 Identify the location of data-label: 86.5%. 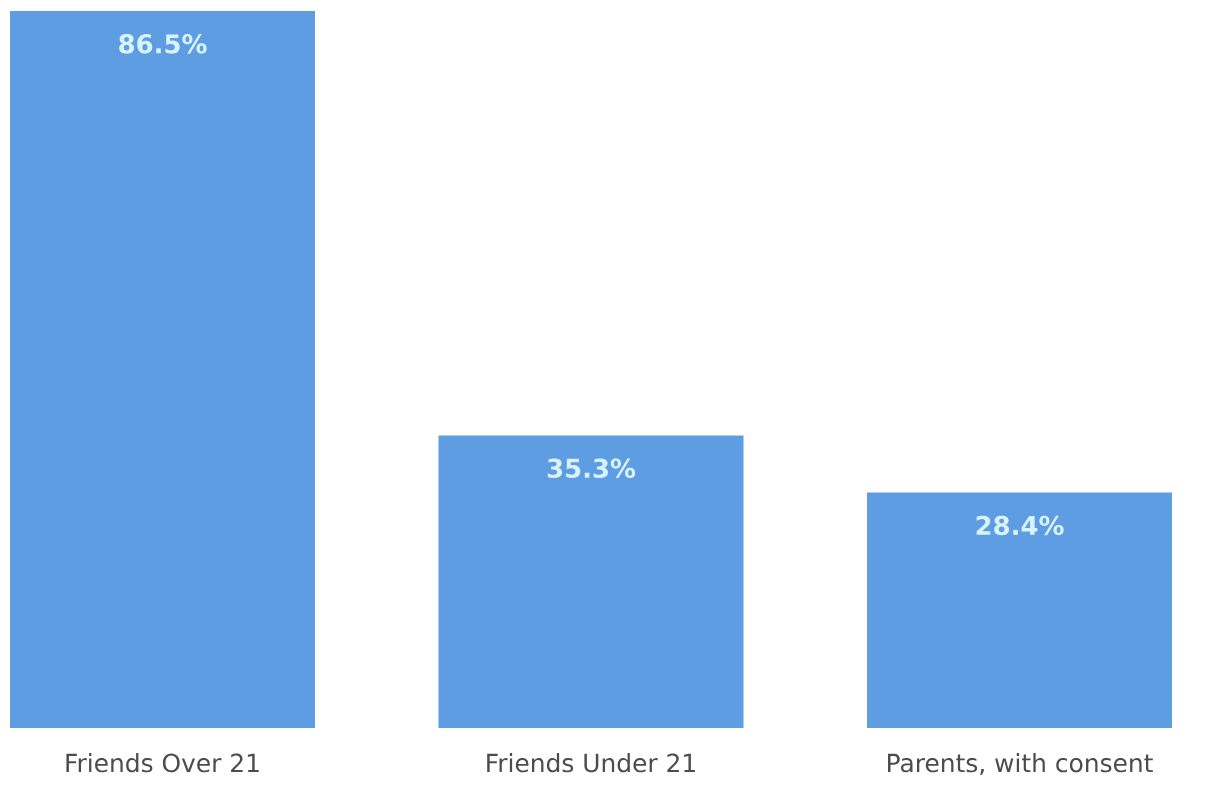
(163, 44).